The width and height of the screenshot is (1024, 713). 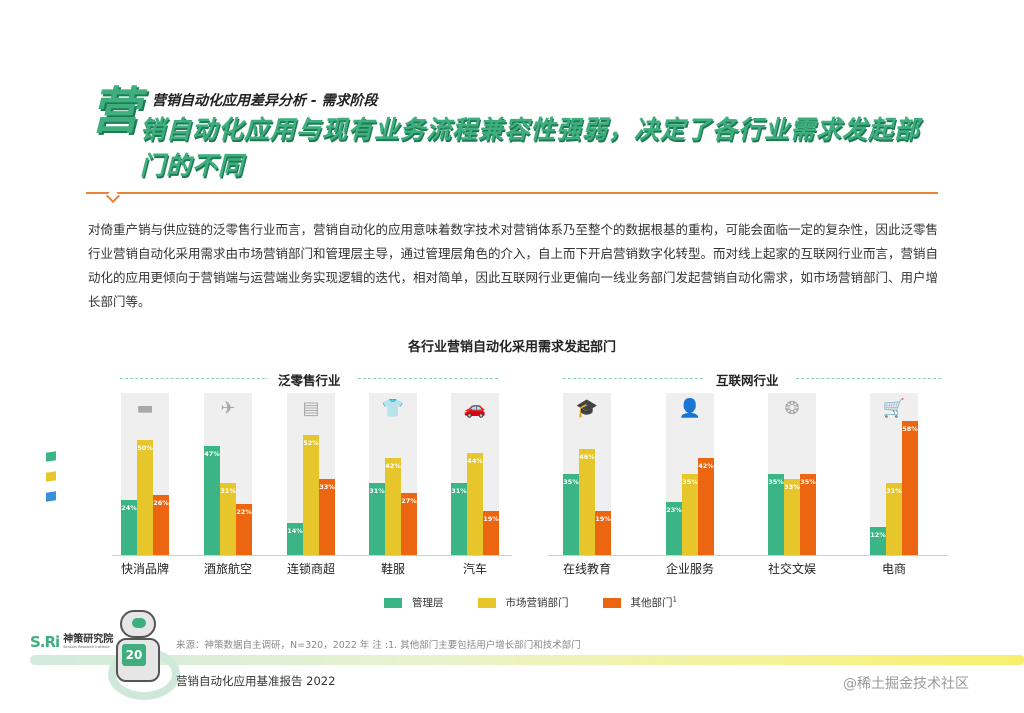 I want to click on legend-item-marketing: 市场营销部门, so click(x=523, y=602).